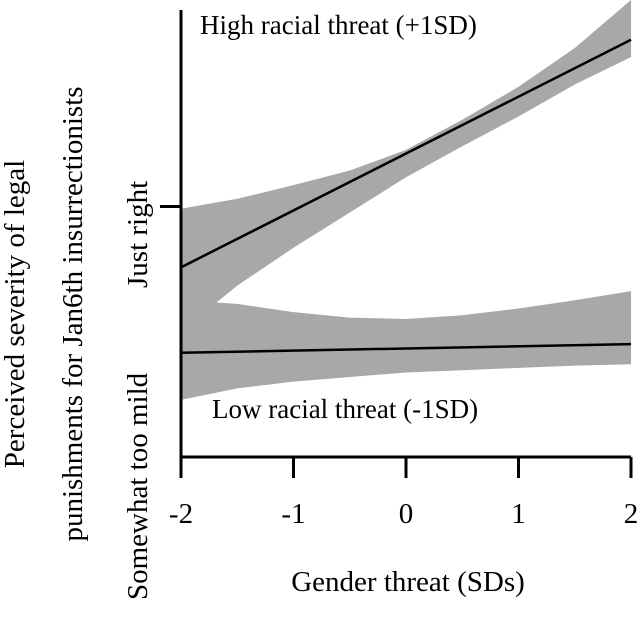  I want to click on x-tick-label: 0, so click(406, 514).